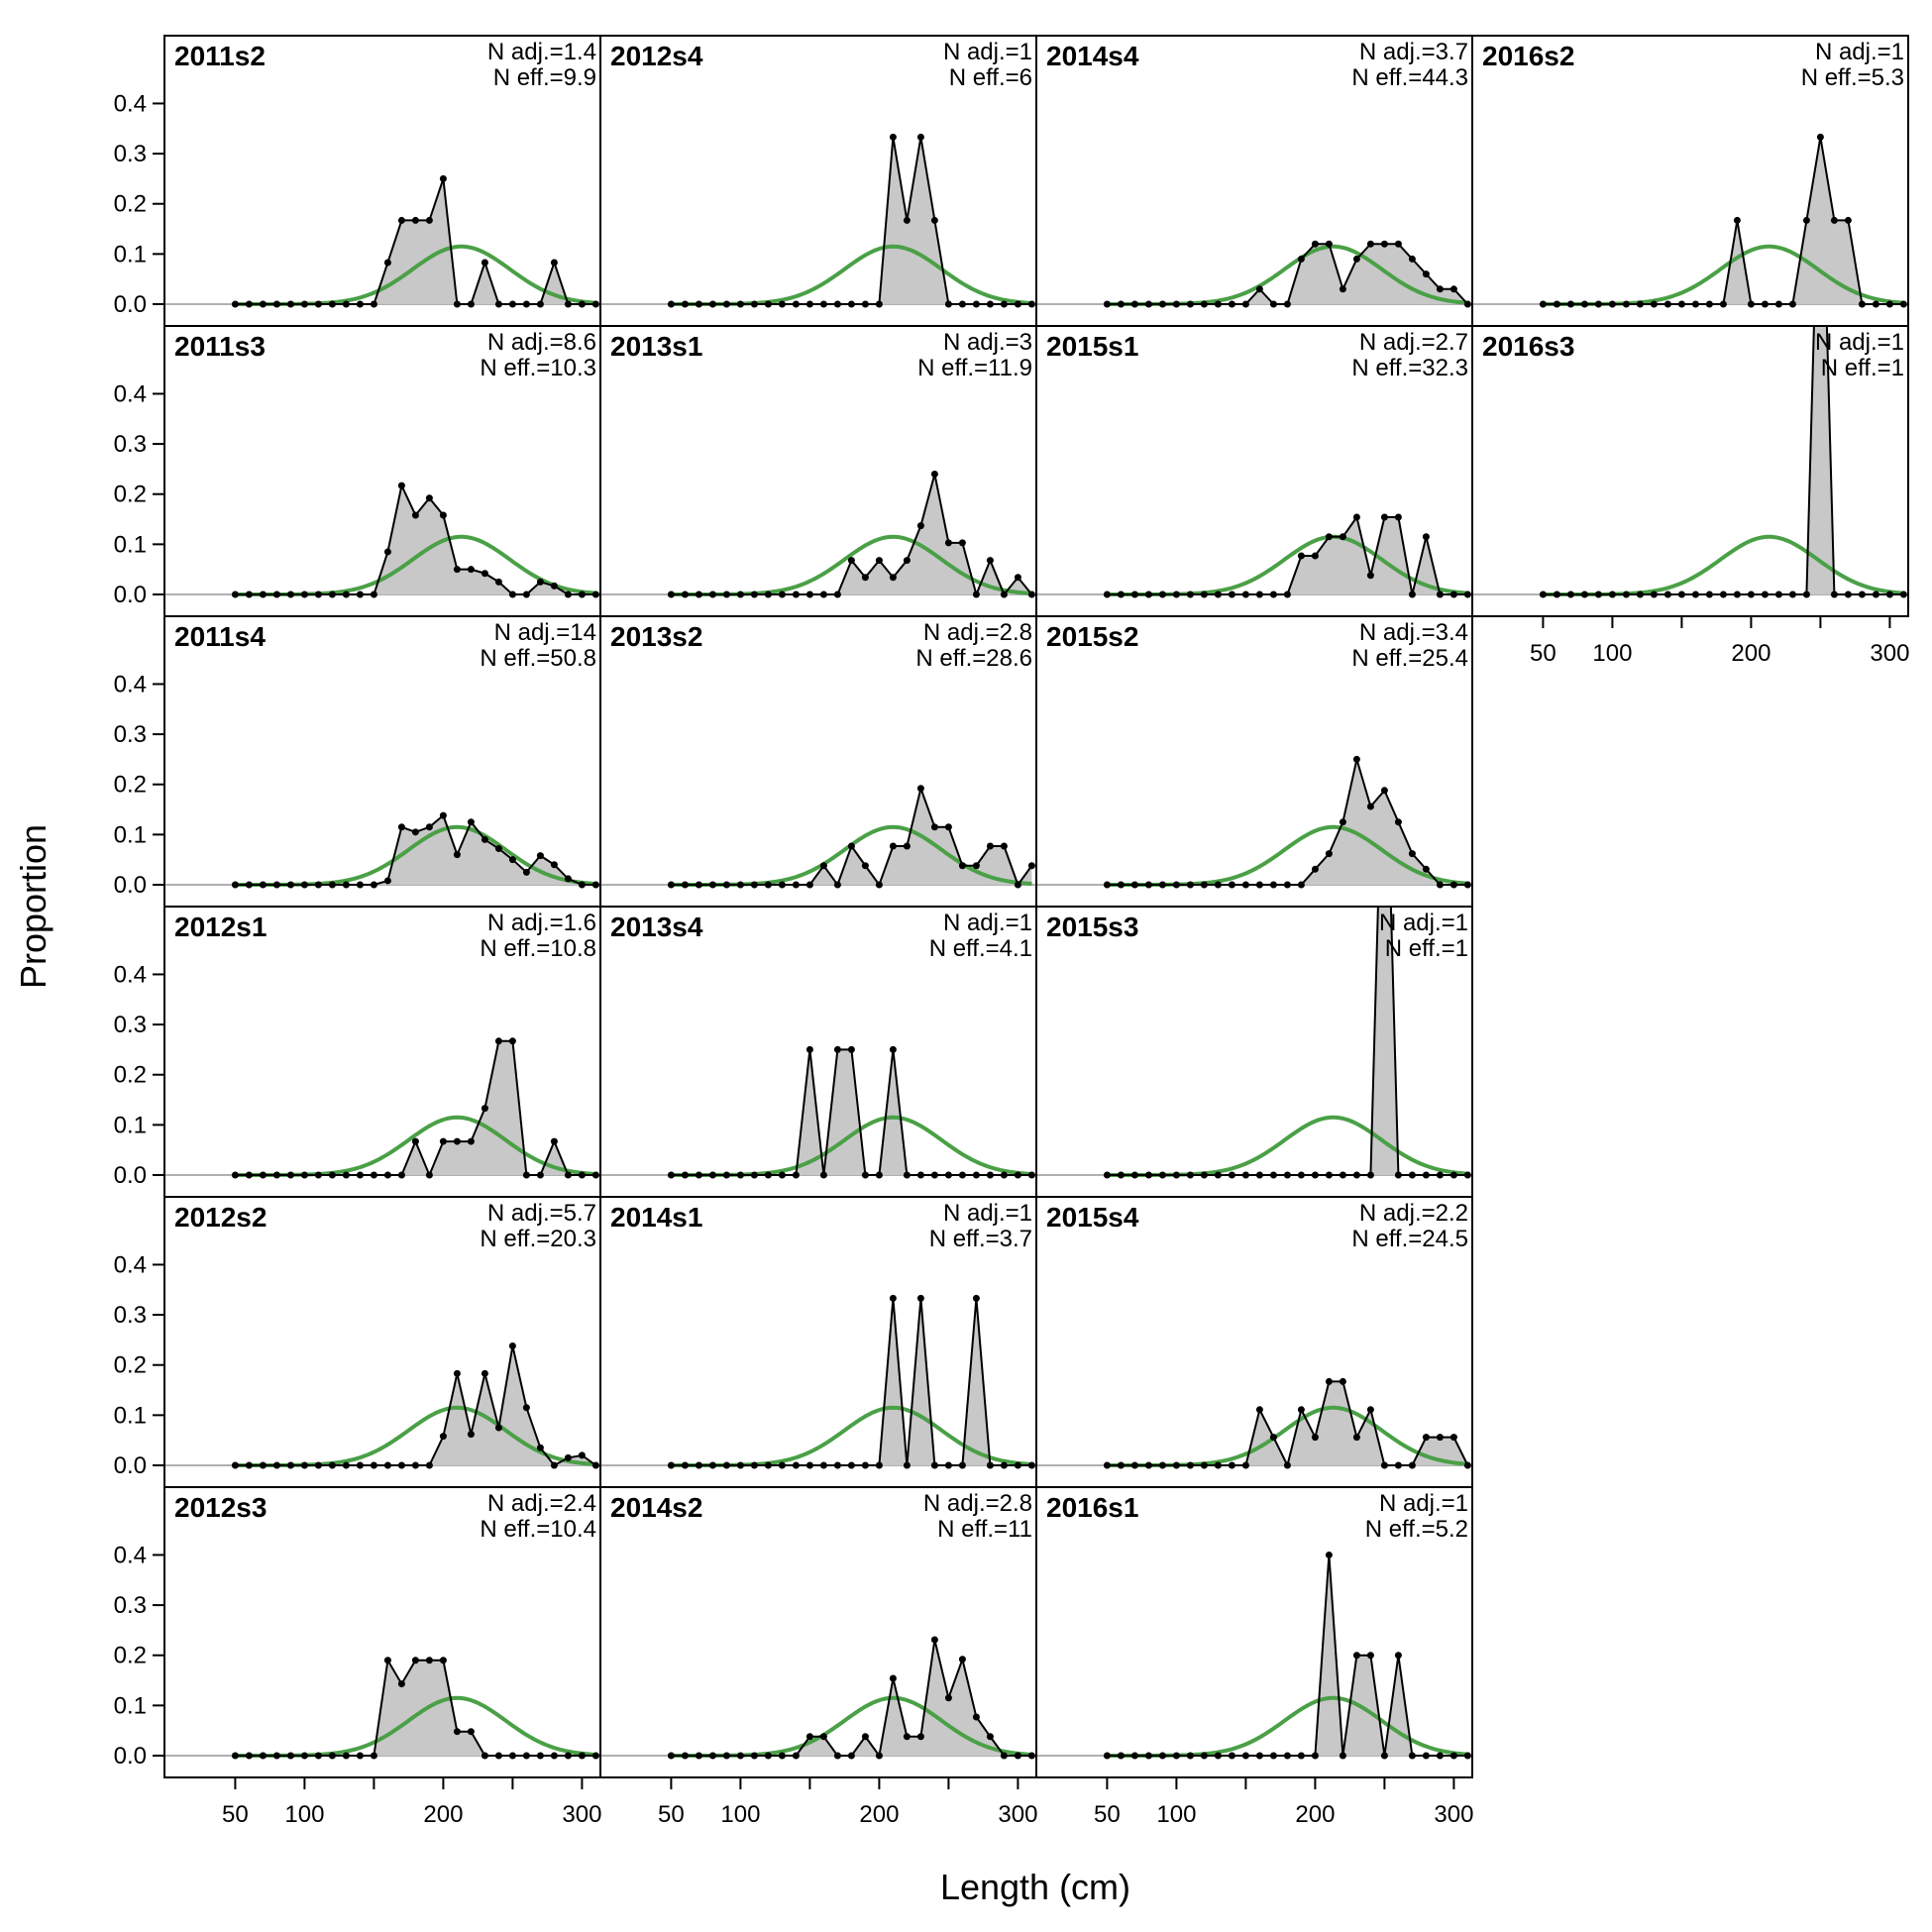 The image size is (1932, 1932). What do you see at coordinates (1092, 1217) in the screenshot?
I see `panel-label: 2015s4` at bounding box center [1092, 1217].